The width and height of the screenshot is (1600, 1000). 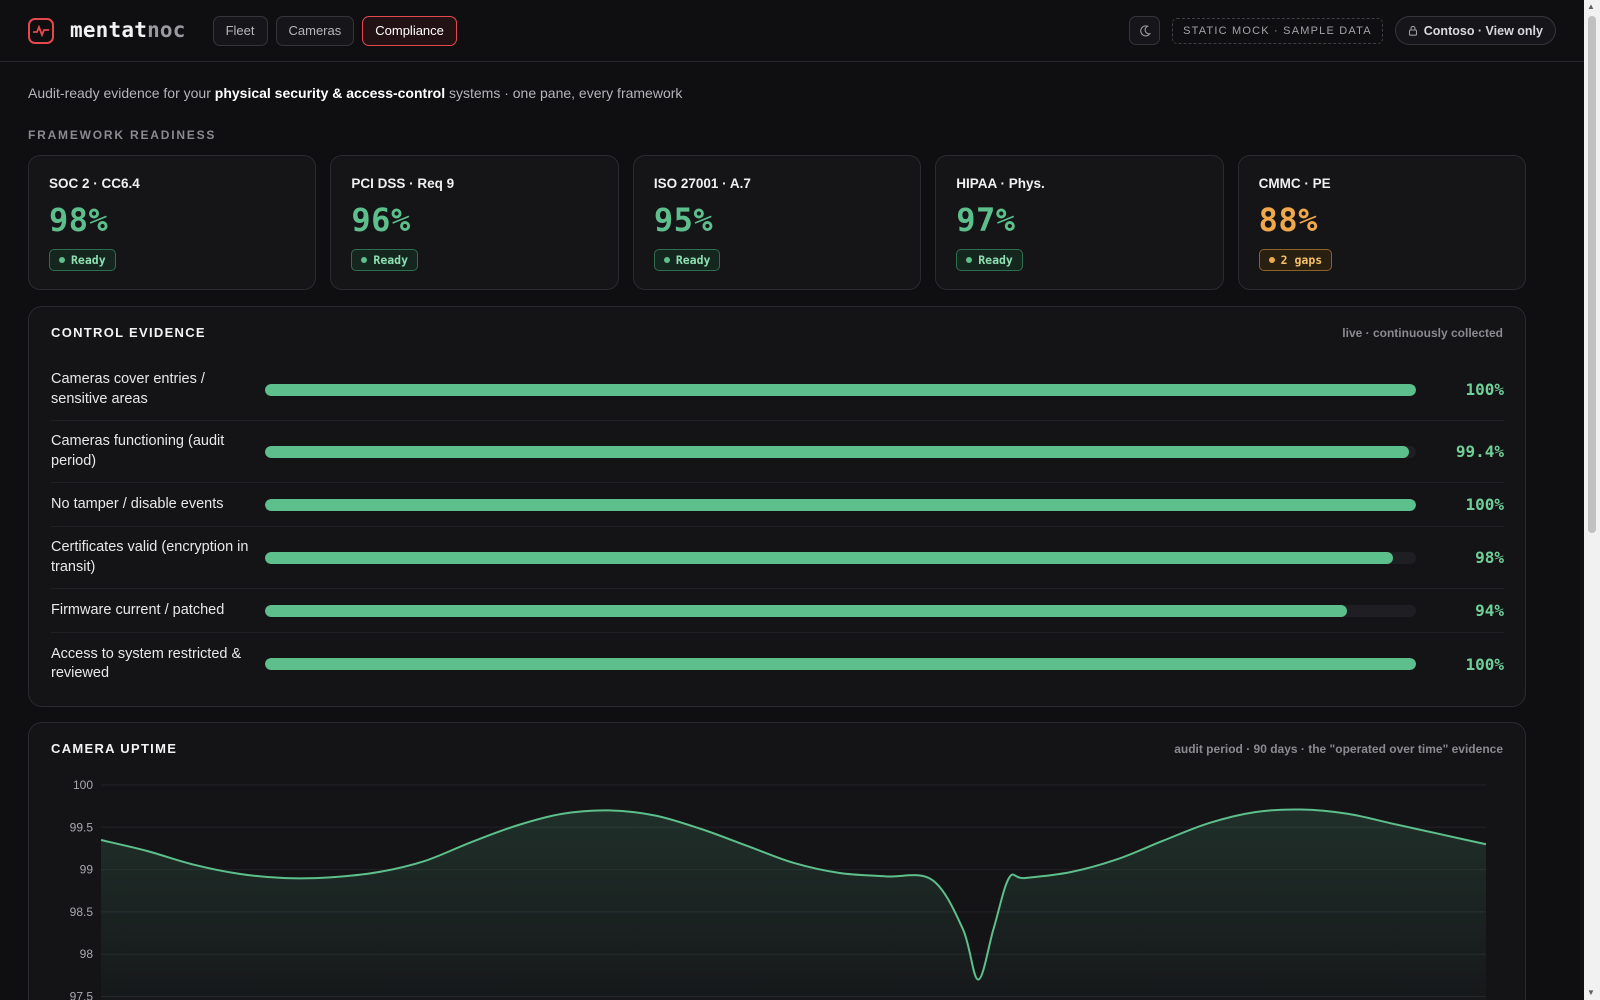 I want to click on y-tick-label: 99, so click(x=87, y=870).